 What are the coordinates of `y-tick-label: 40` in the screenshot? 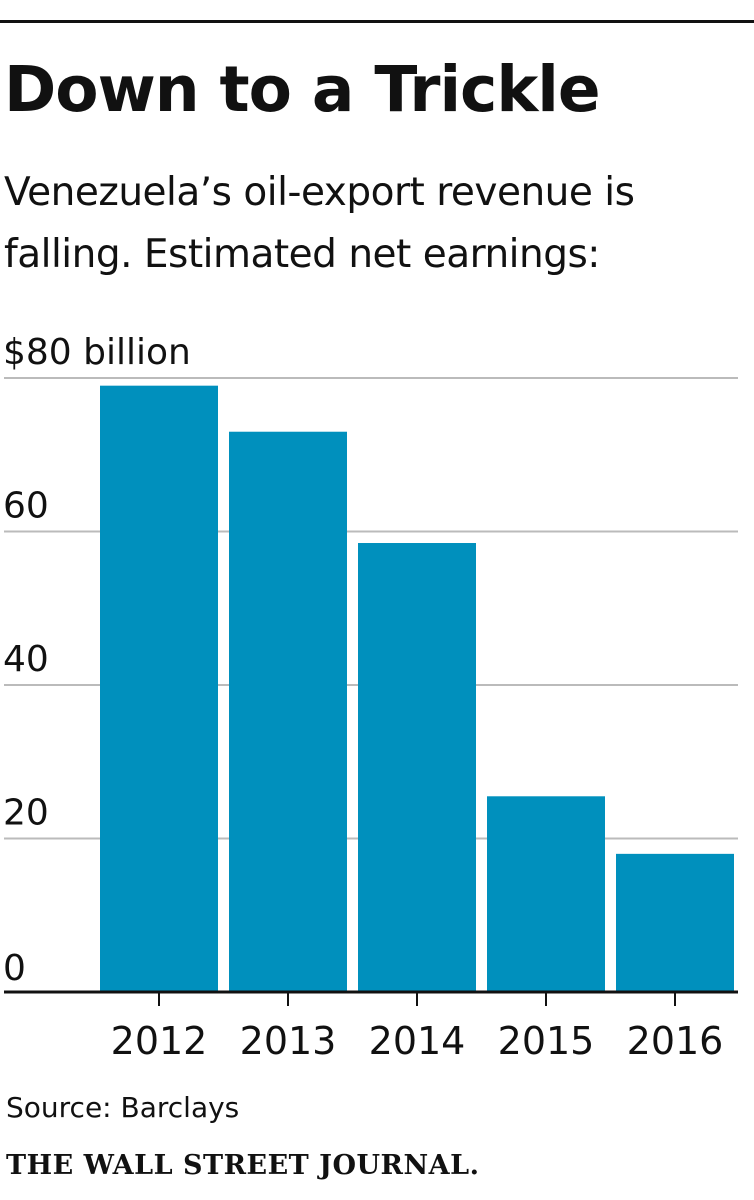 It's located at (26, 659).